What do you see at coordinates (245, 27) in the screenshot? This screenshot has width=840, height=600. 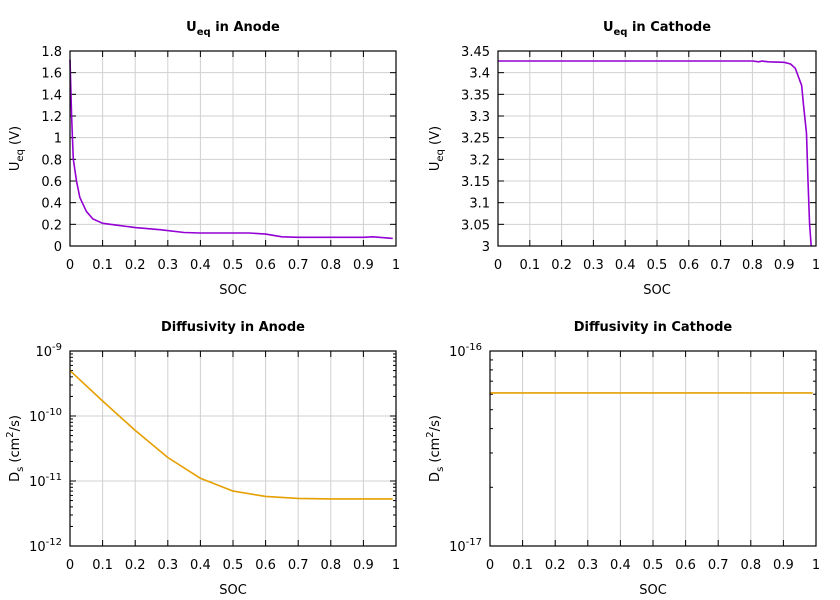 I see `text-part: in Anode` at bounding box center [245, 27].